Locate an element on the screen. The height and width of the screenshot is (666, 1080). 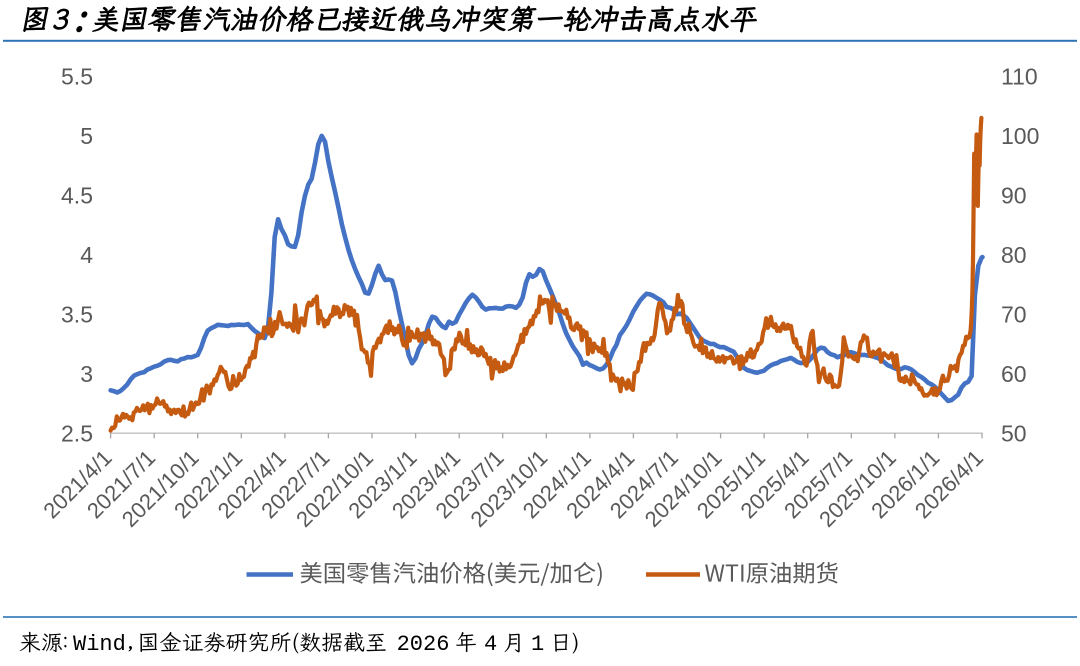
svg-text: 5.5 is located at coordinates (77, 76).